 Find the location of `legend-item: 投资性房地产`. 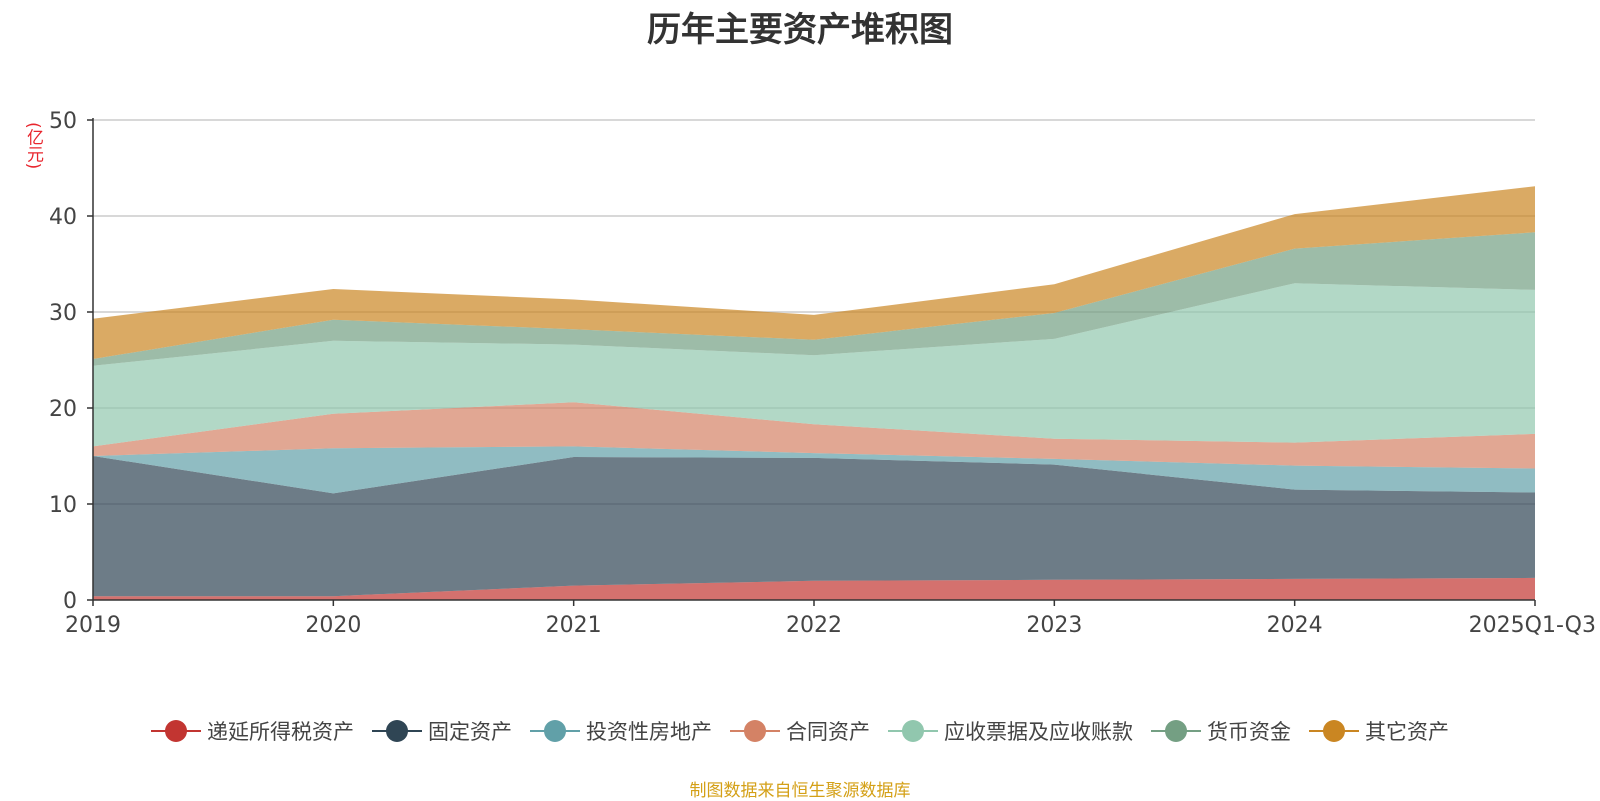

legend-item: 投资性房地产 is located at coordinates (621, 731).